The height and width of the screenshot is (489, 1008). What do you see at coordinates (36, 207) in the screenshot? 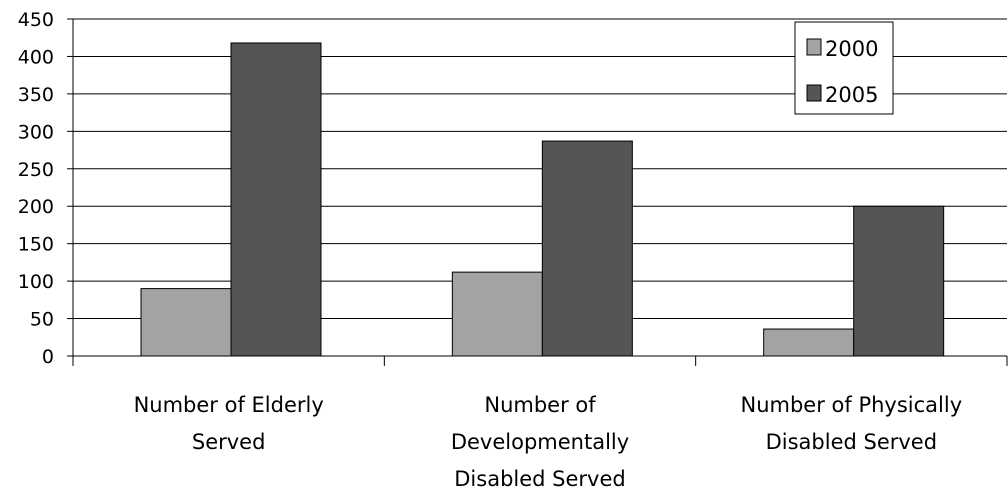
I see `y-tick-label: 200` at bounding box center [36, 207].